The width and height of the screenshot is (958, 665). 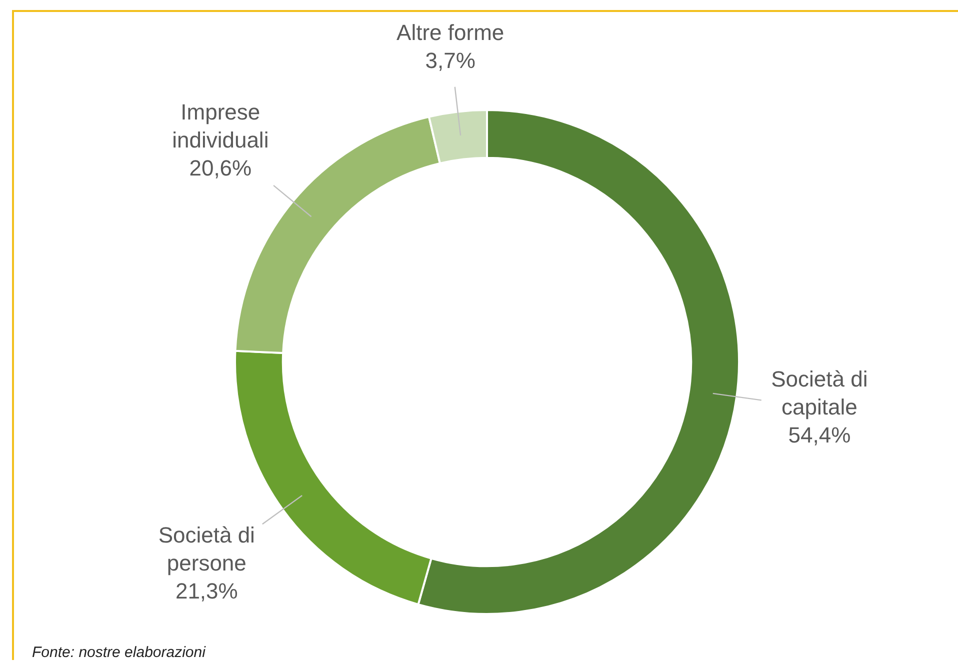 I want to click on slice-label: Imprese individuali, so click(x=220, y=126).